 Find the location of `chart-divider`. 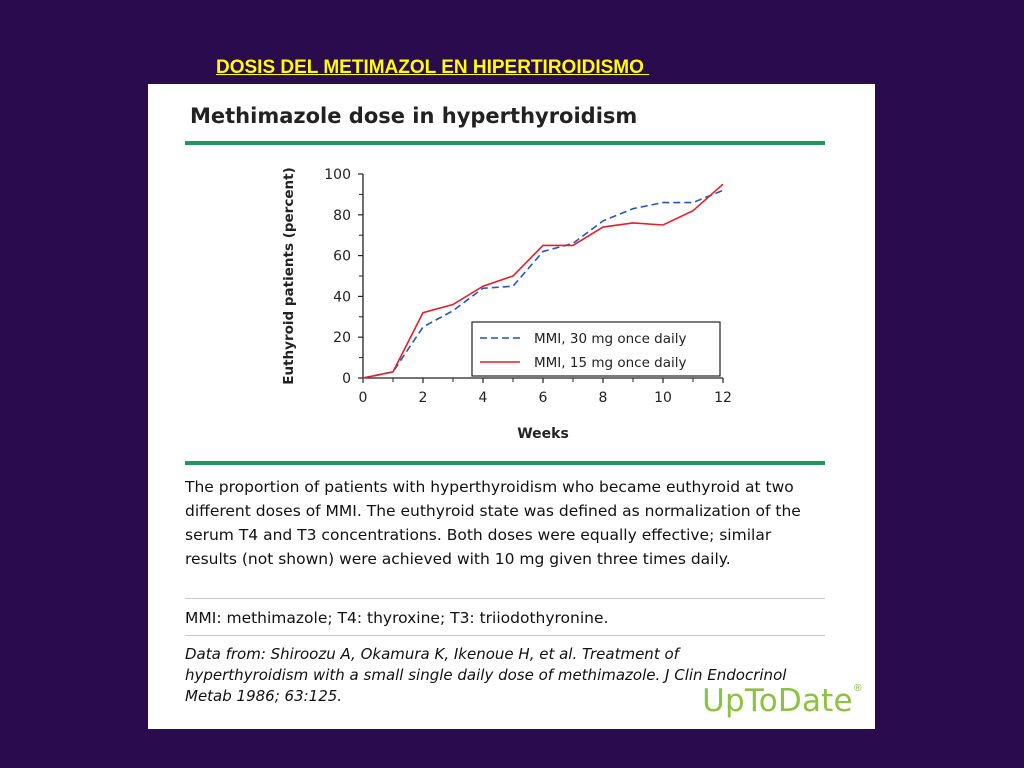

chart-divider is located at coordinates (505, 463).